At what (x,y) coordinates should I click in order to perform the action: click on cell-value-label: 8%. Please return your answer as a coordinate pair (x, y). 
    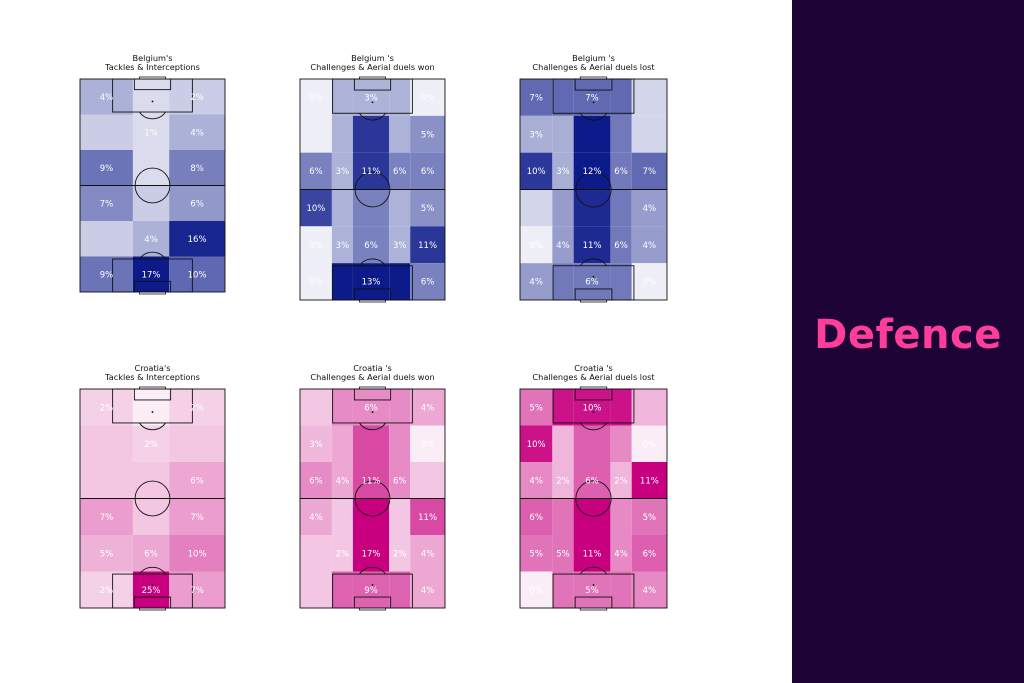
    Looking at the image, I should click on (197, 169).